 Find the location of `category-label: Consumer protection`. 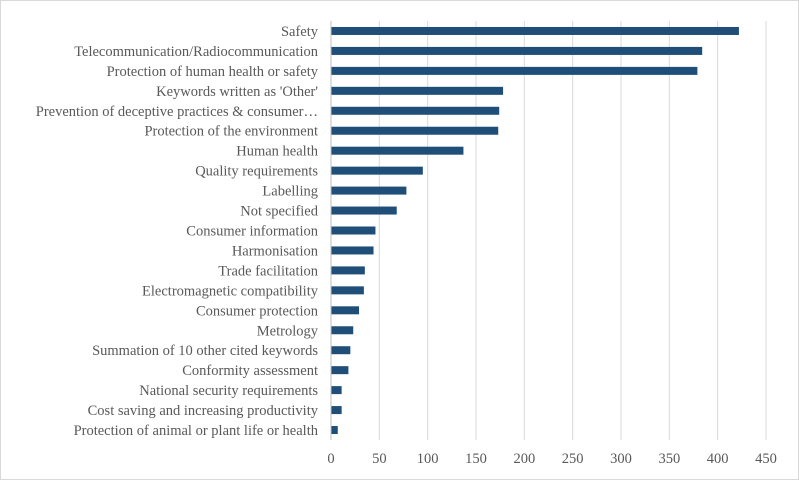

category-label: Consumer protection is located at coordinates (257, 311).